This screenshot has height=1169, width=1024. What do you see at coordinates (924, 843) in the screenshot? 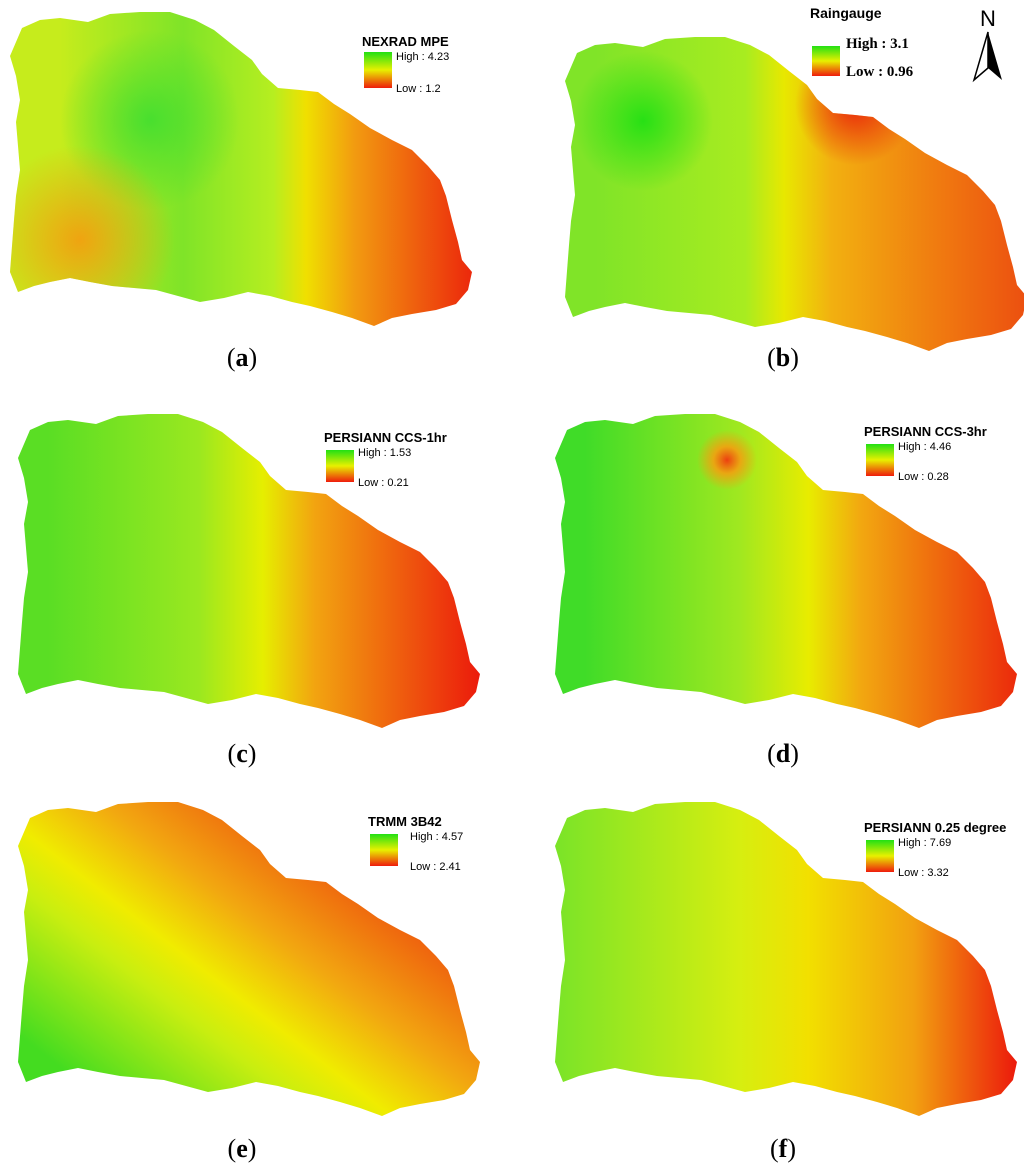
I see `legend-high-label: High : 7.69` at bounding box center [924, 843].